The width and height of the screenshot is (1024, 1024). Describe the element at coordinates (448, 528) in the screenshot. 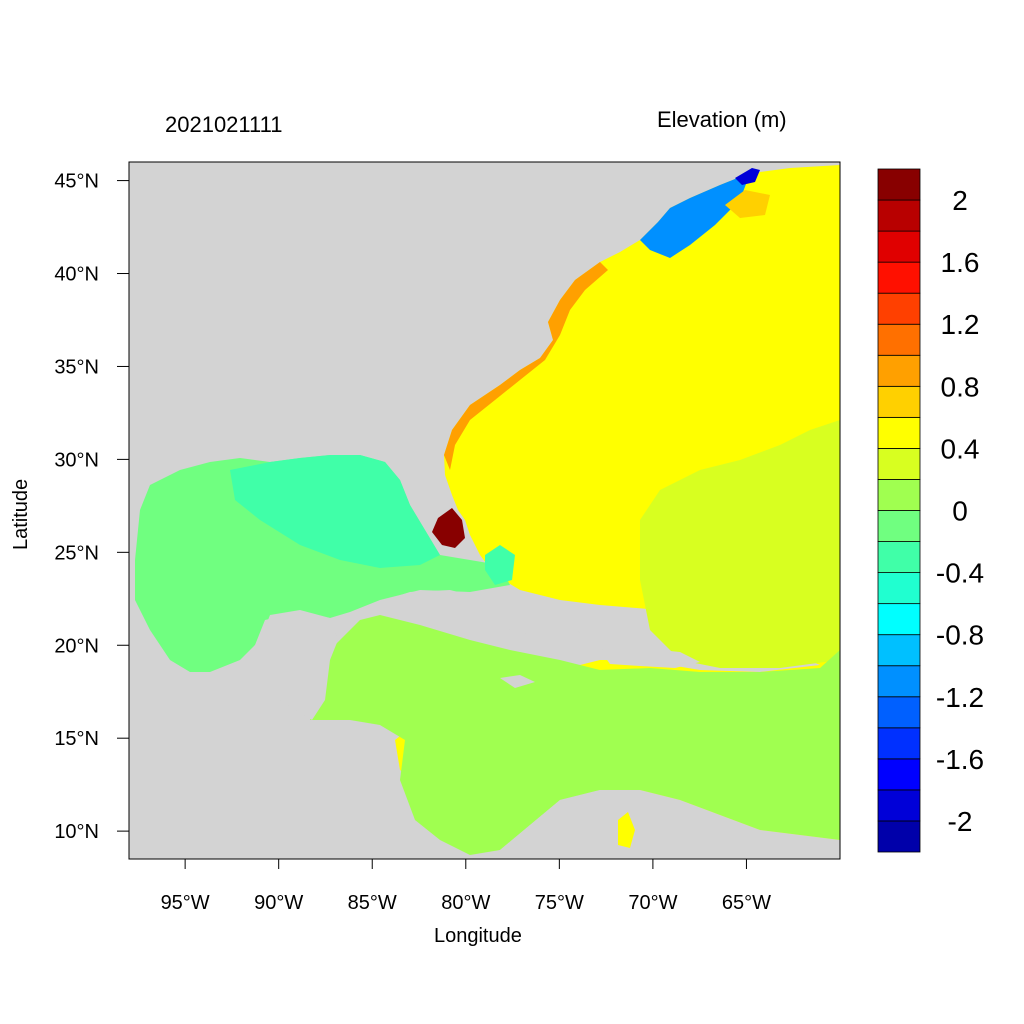

I see `florida-surge-area` at that location.